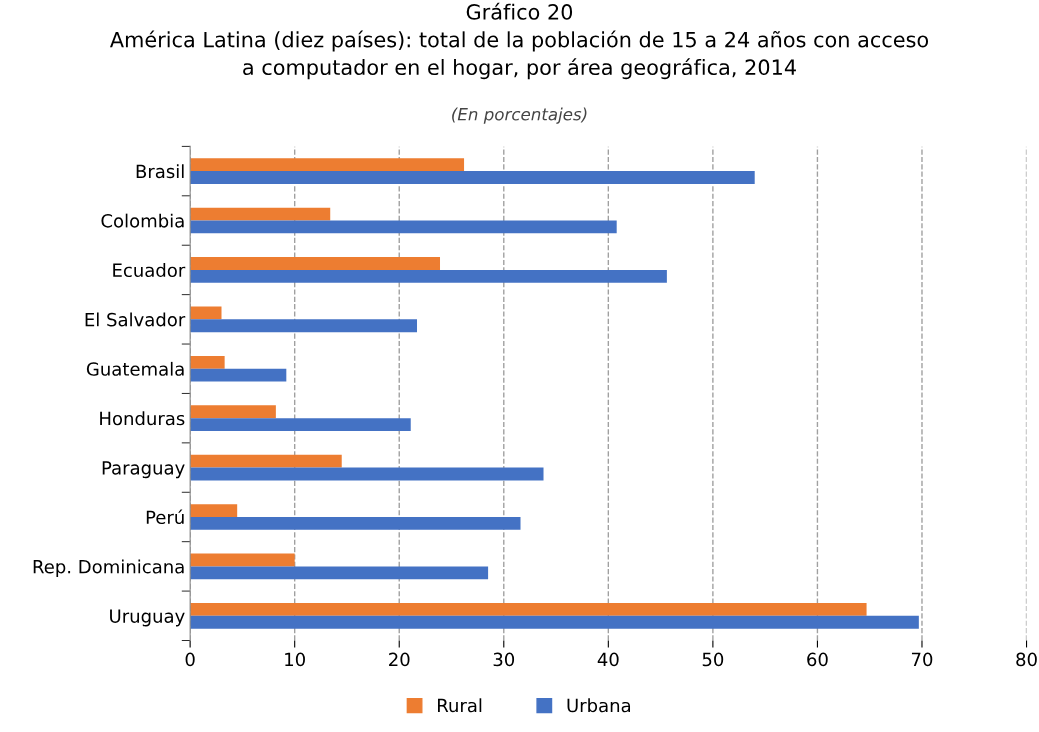 The width and height of the screenshot is (1039, 732). Describe the element at coordinates (608, 659) in the screenshot. I see `x-tick-label: 40` at that location.